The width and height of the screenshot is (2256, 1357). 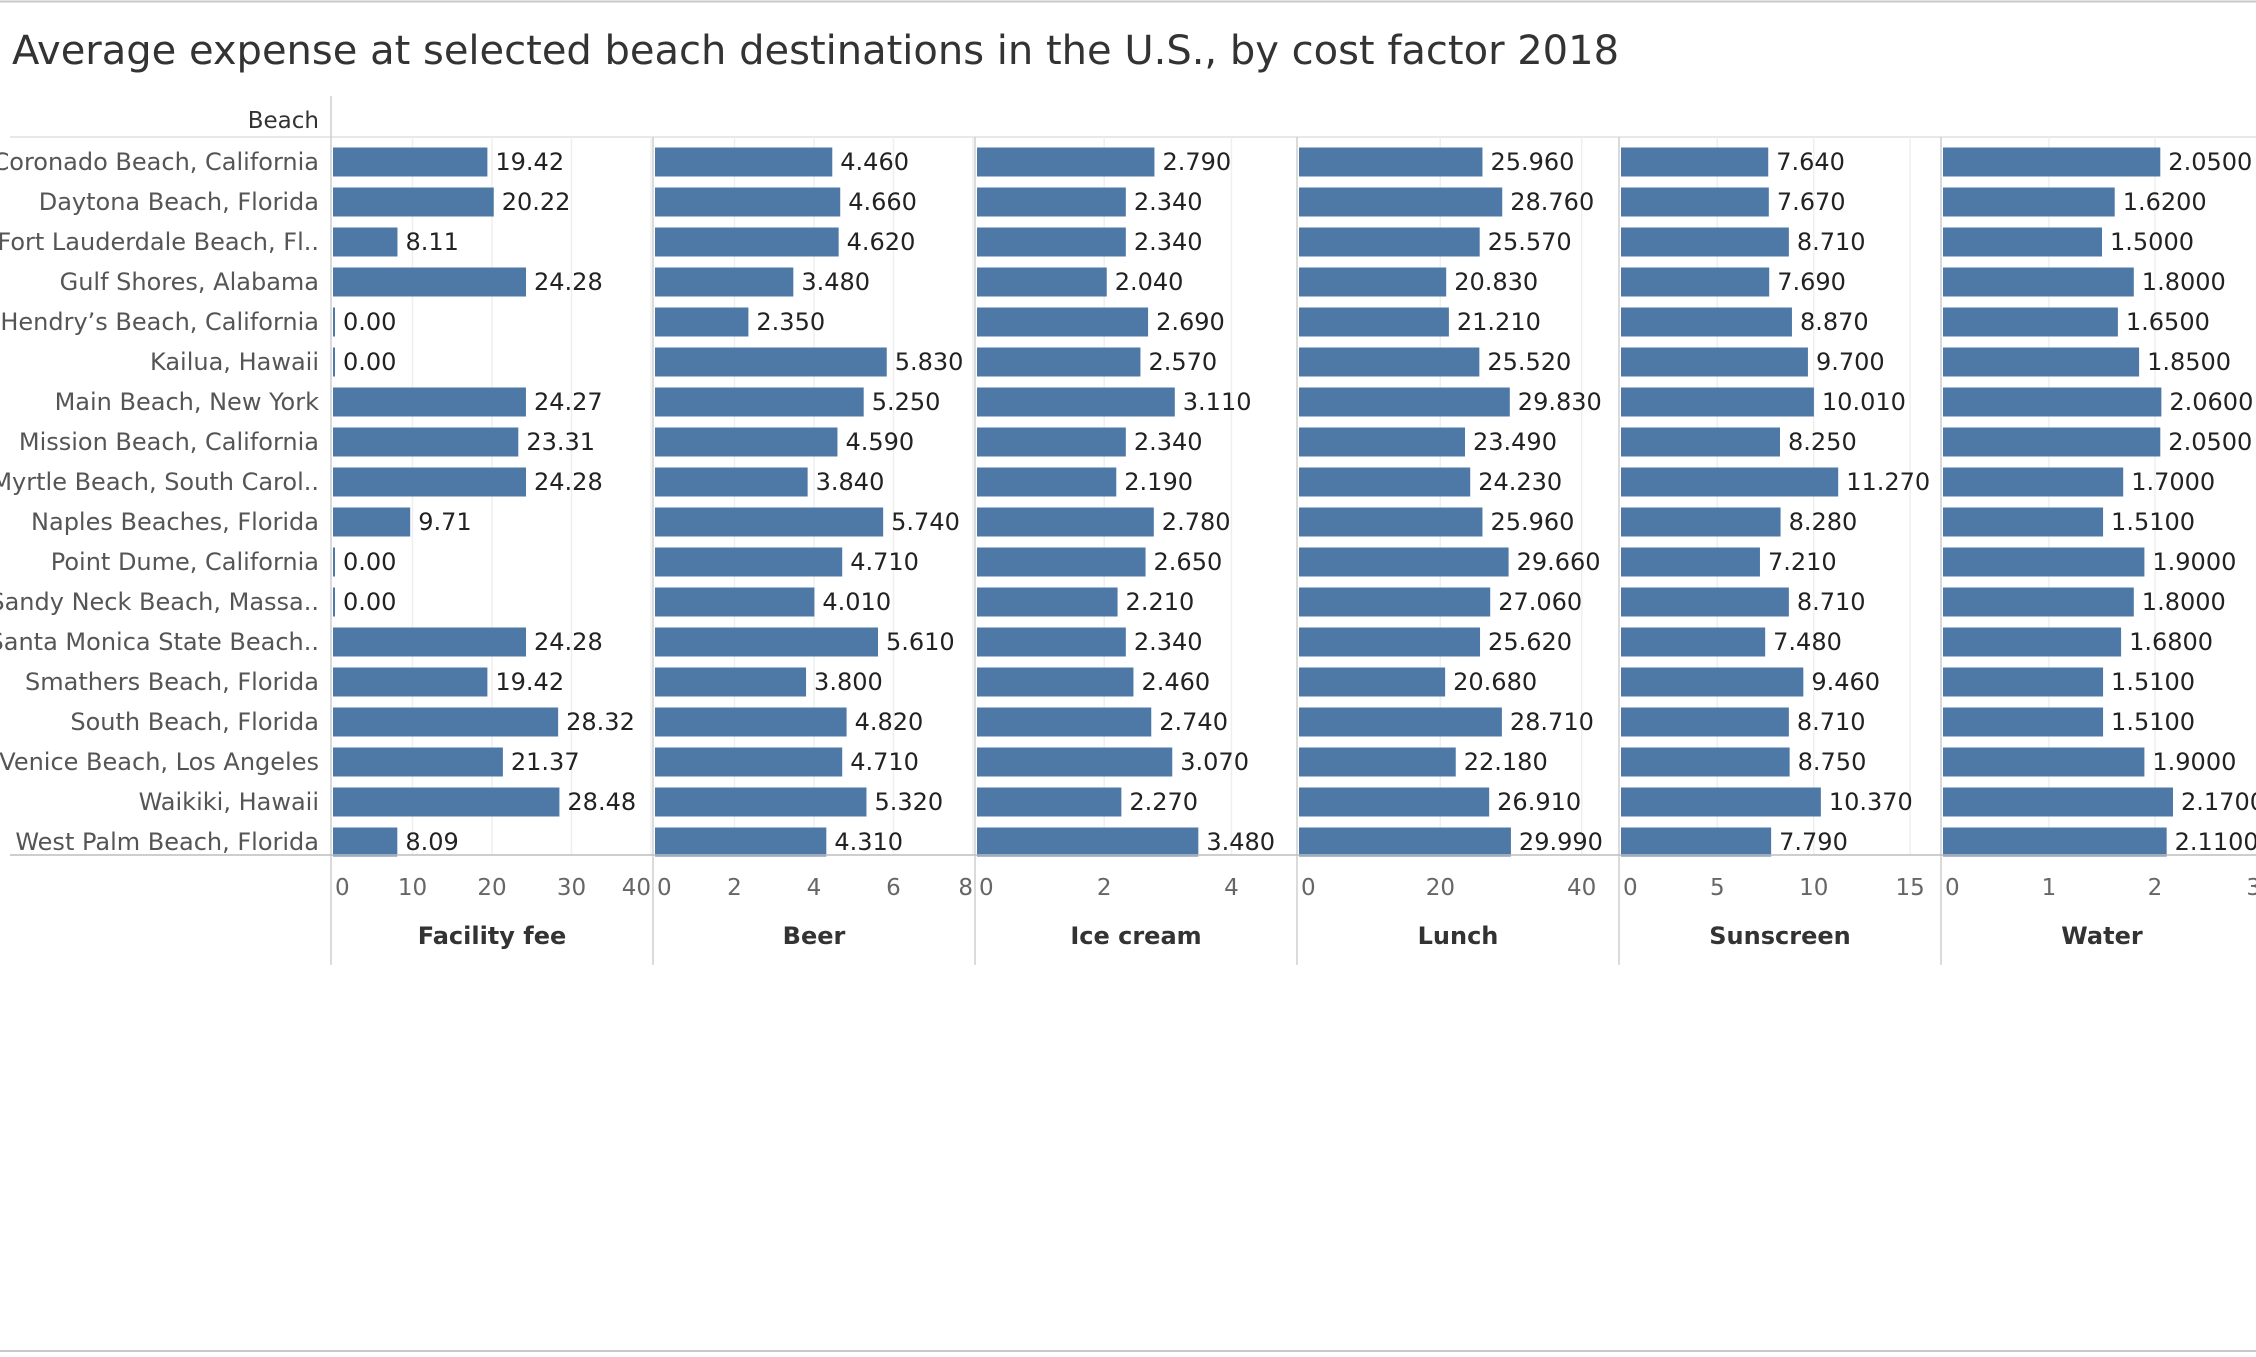 I want to click on data-label: 2.1100, so click(x=2215, y=842).